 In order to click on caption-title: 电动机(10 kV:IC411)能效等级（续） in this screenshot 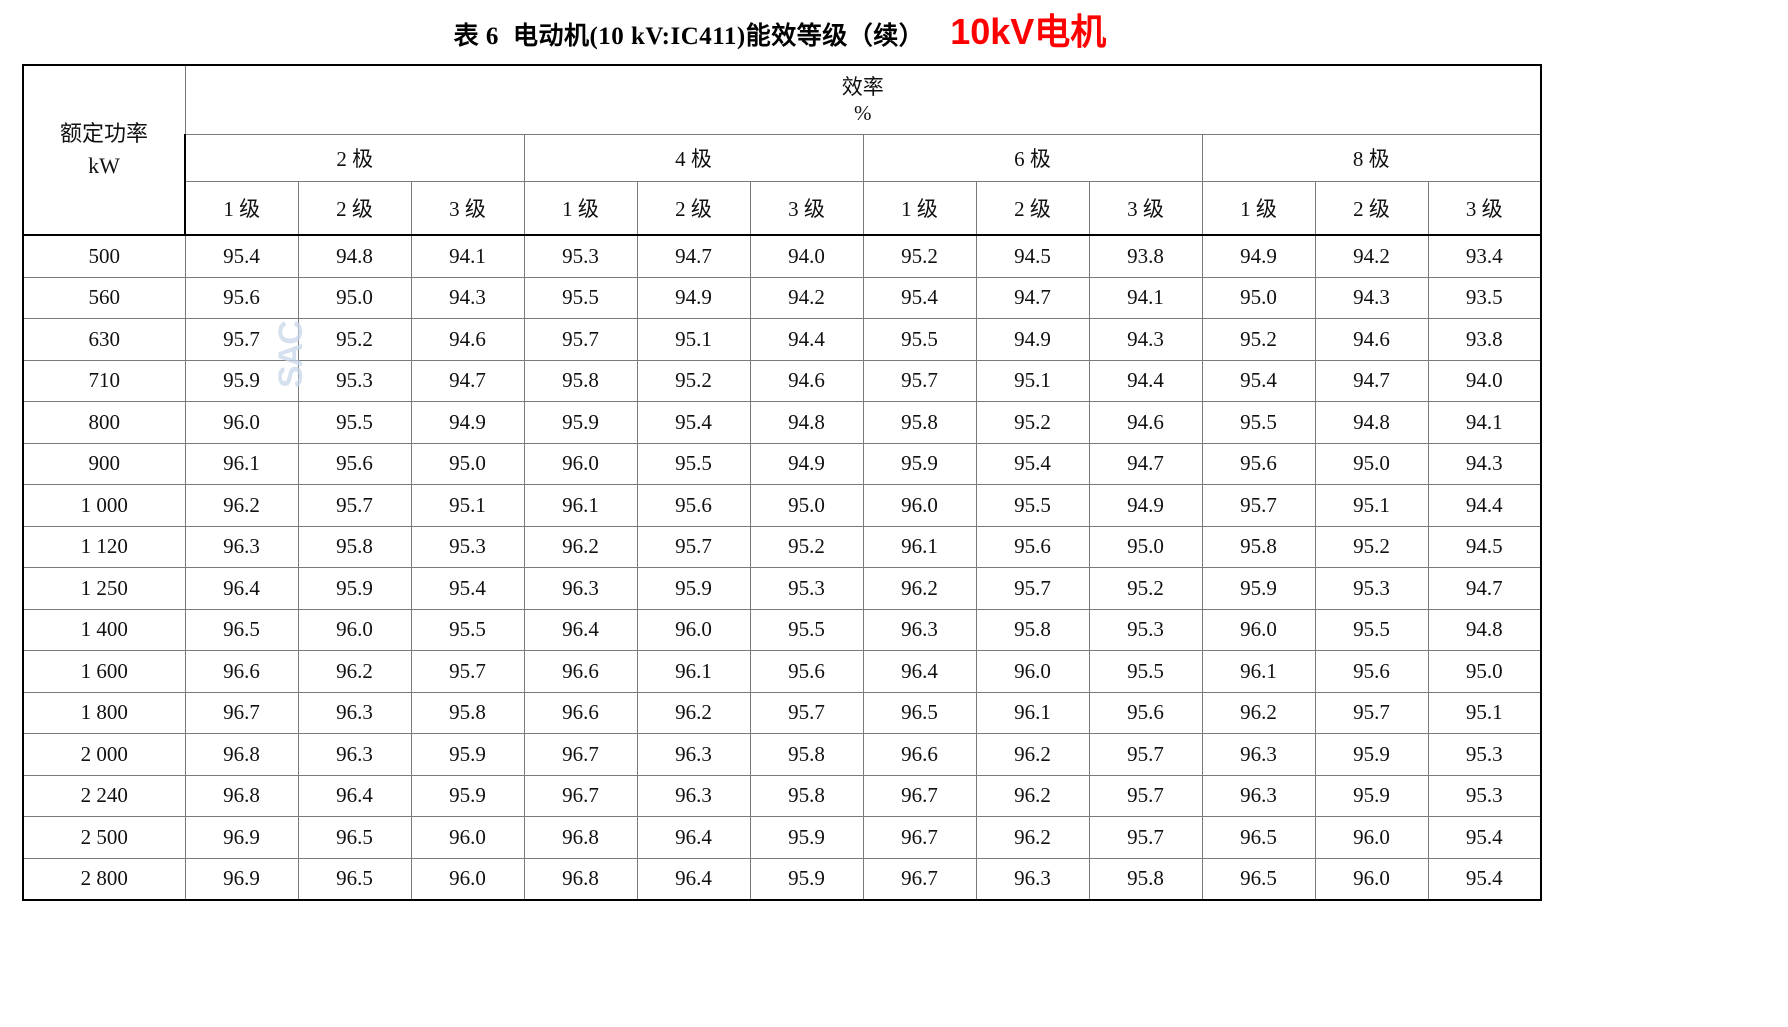, I will do `click(718, 36)`.